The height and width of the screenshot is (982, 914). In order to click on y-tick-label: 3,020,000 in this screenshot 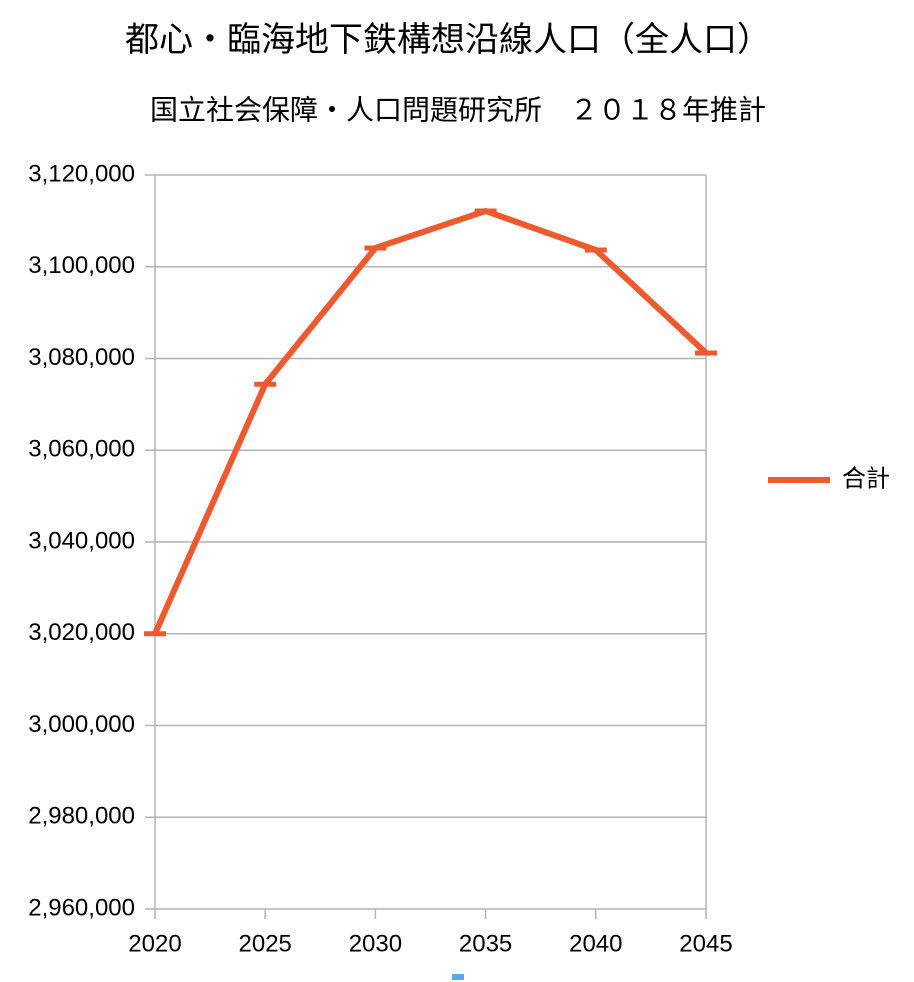, I will do `click(81, 632)`.